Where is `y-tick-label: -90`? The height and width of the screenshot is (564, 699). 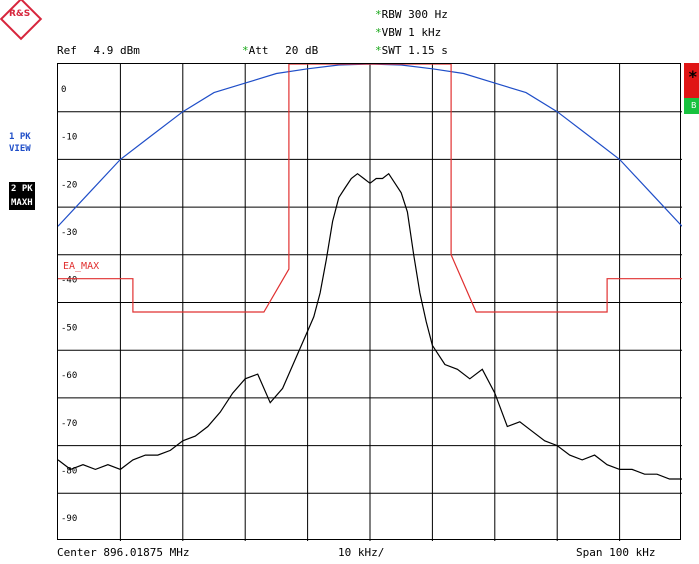 y-tick-label: -90 is located at coordinates (69, 519).